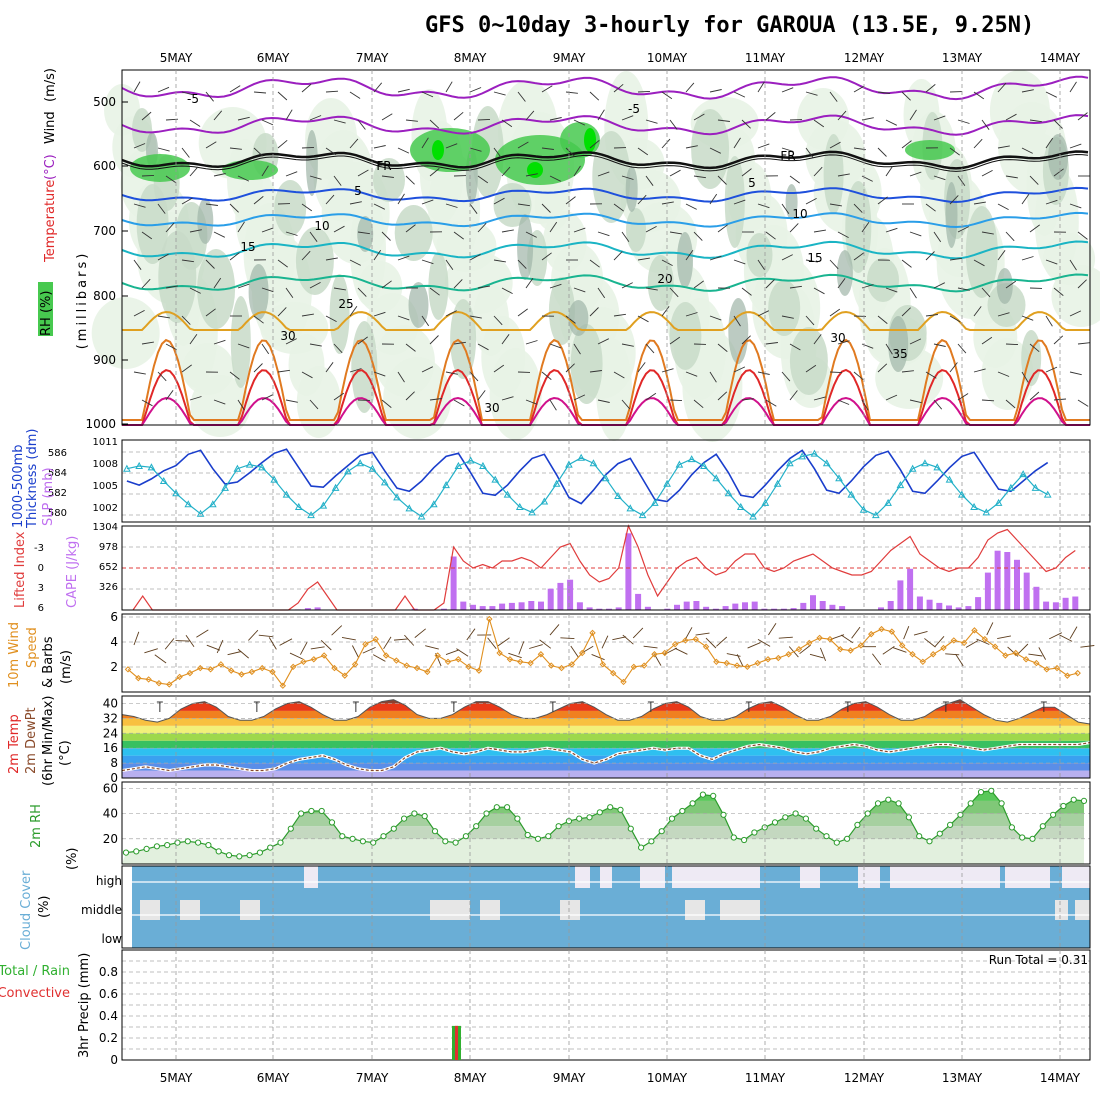  What do you see at coordinates (752, 183) in the screenshot?
I see `contour-label: 5` at bounding box center [752, 183].